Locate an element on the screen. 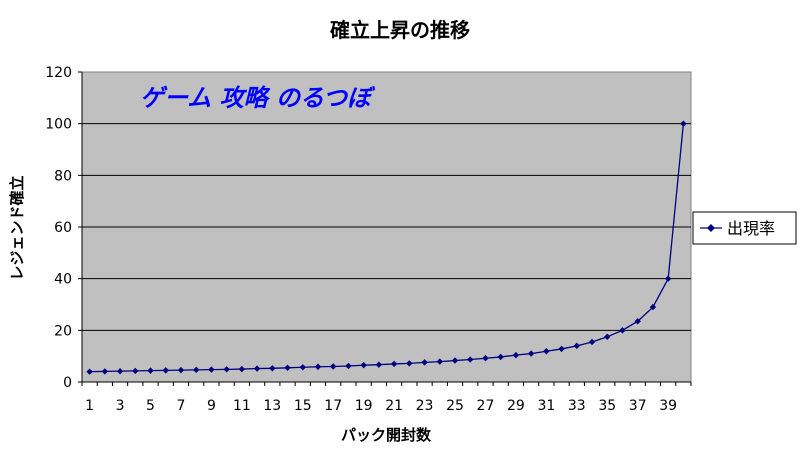 This screenshot has width=801, height=455. x-tick-label: 29 is located at coordinates (516, 406).